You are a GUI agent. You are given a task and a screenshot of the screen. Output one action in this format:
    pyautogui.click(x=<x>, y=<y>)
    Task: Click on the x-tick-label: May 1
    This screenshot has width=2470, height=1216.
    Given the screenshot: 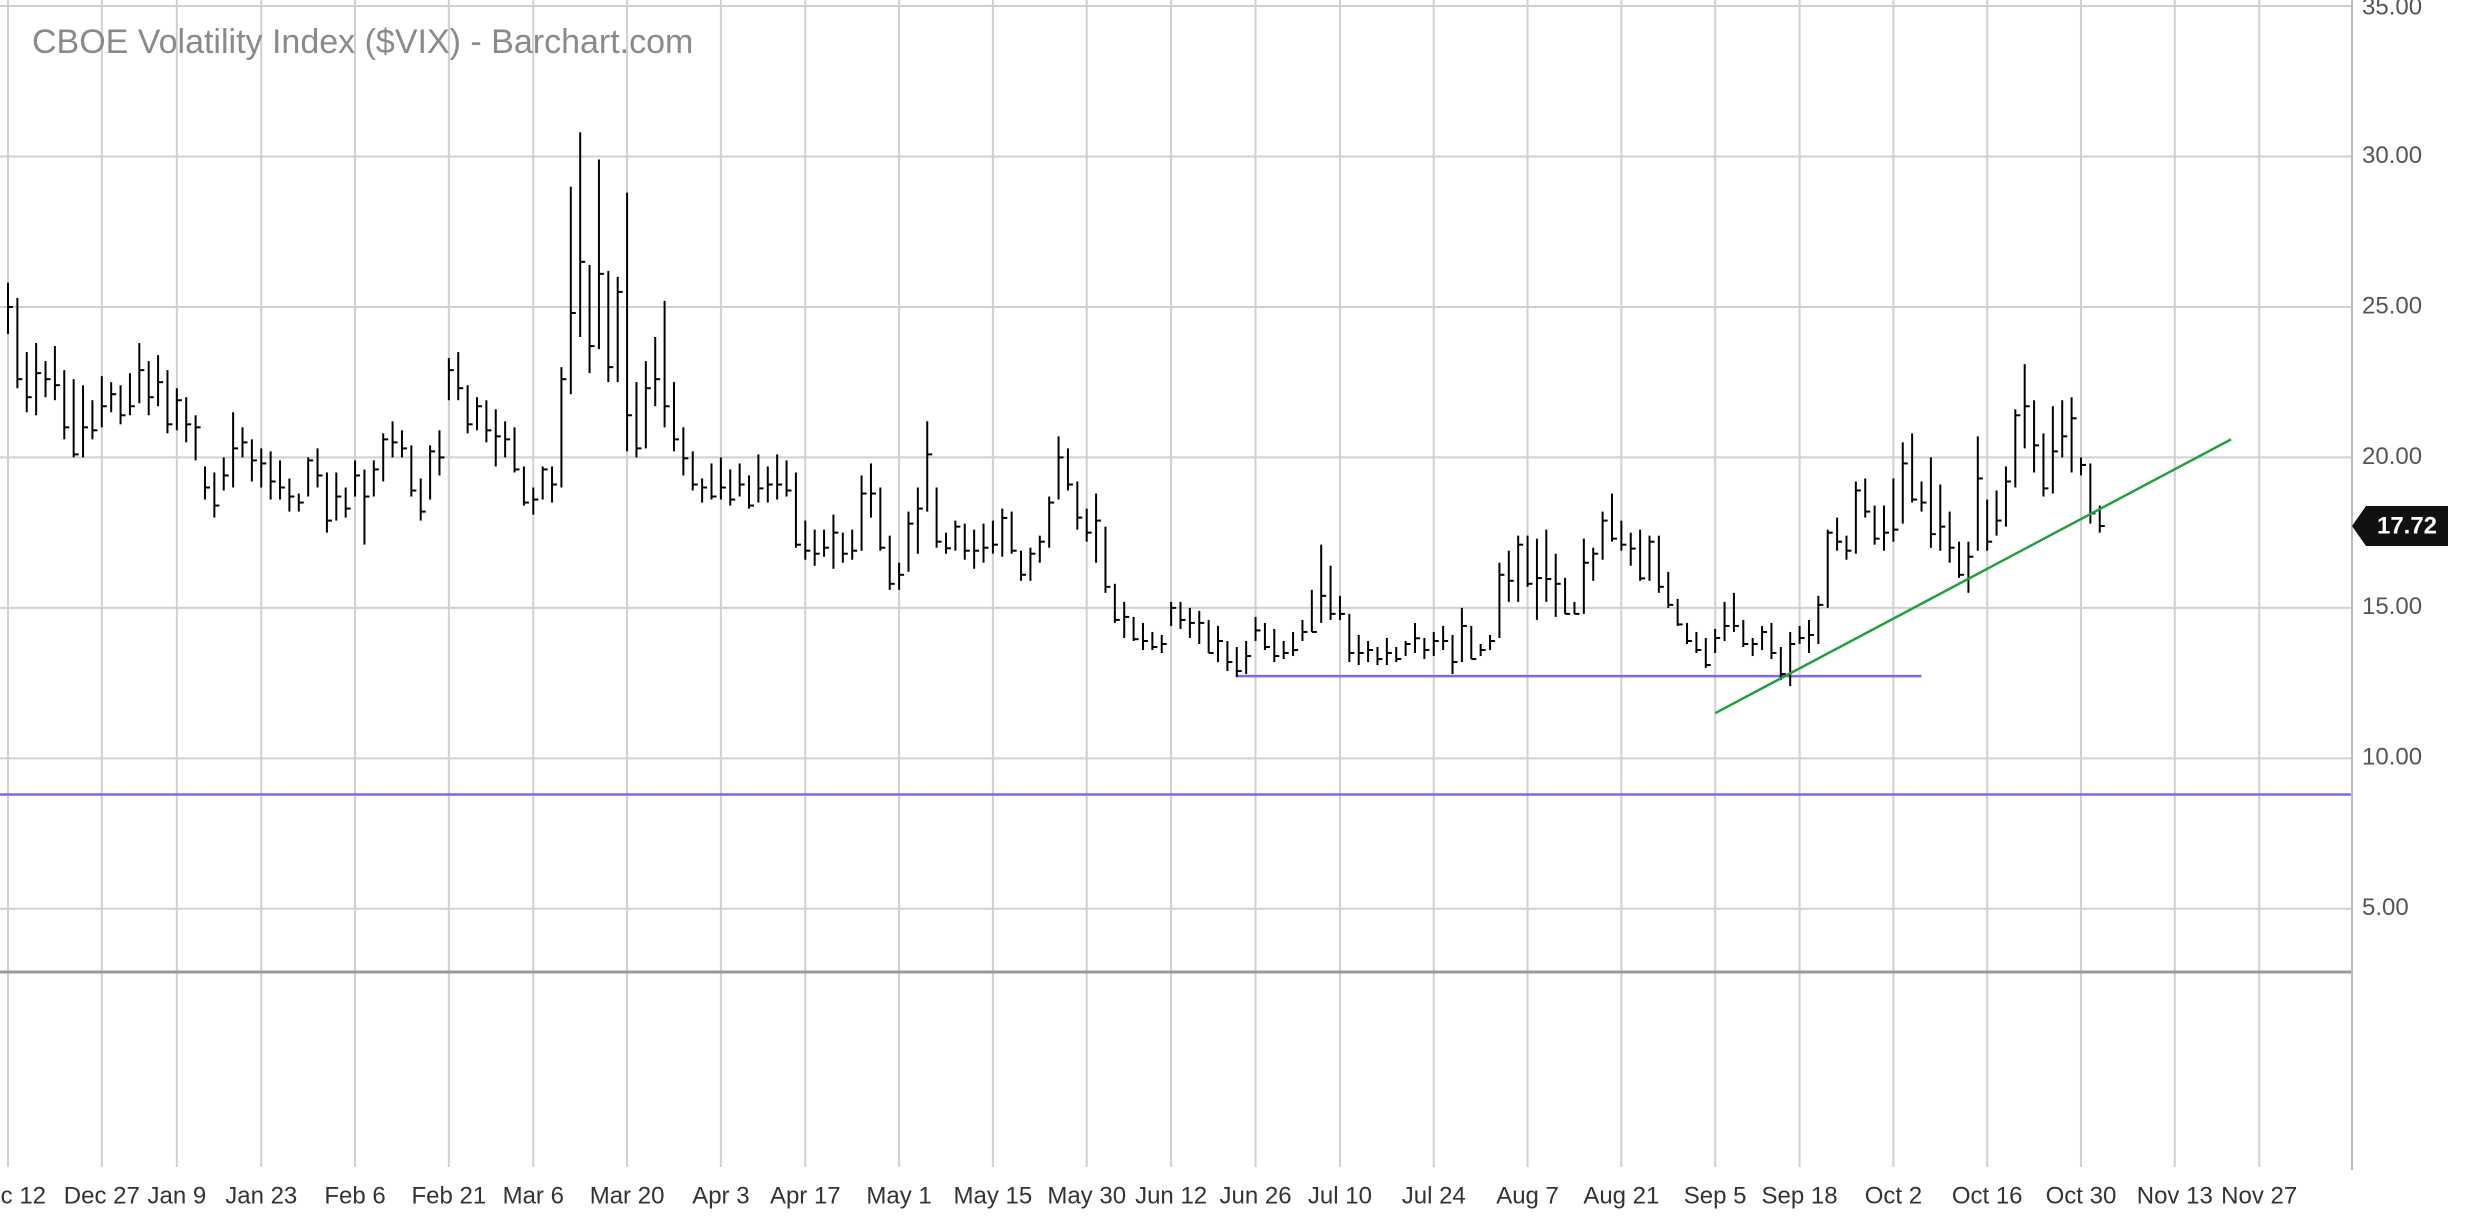 What is the action you would take?
    pyautogui.click(x=898, y=1195)
    